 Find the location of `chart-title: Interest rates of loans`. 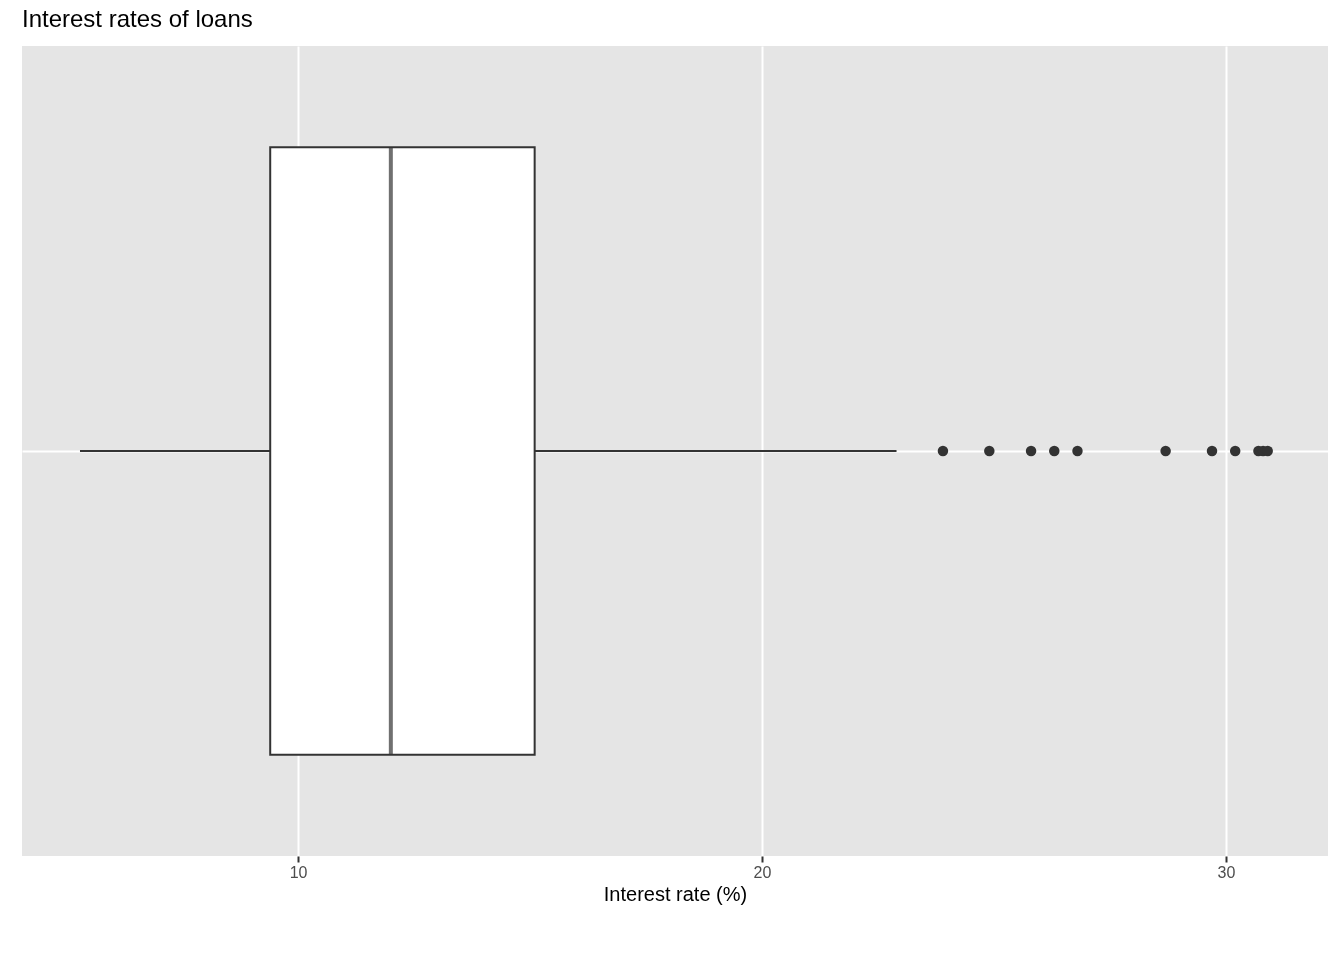

chart-title: Interest rates of loans is located at coordinates (137, 18).